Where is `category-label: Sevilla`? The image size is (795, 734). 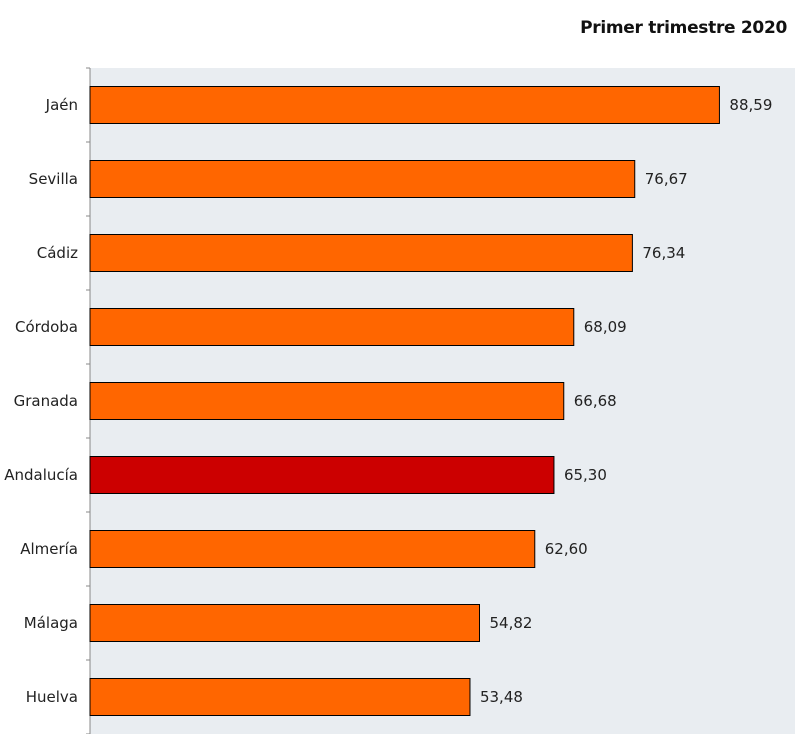 category-label: Sevilla is located at coordinates (53, 179).